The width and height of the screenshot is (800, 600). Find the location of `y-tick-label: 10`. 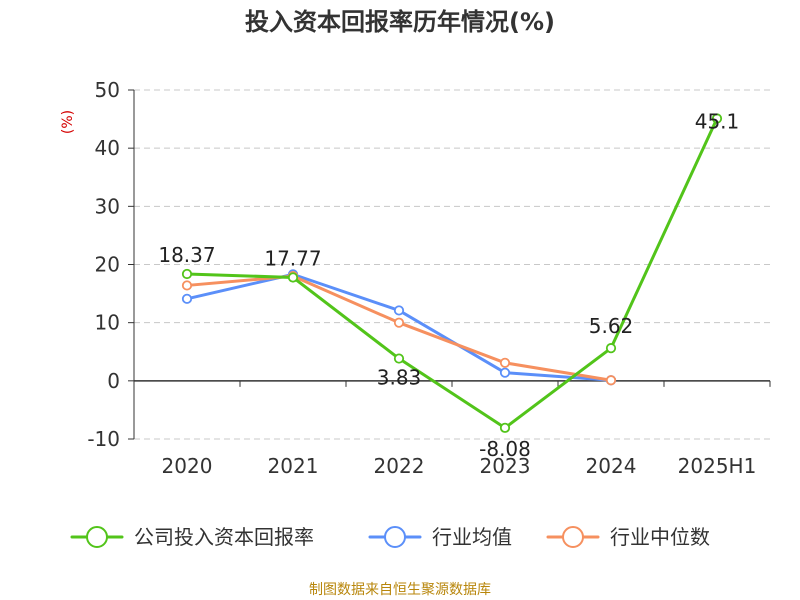

y-tick-label: 10 is located at coordinates (107, 323).